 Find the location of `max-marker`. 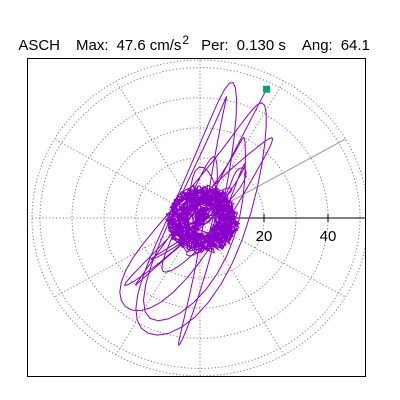

max-marker is located at coordinates (267, 89).